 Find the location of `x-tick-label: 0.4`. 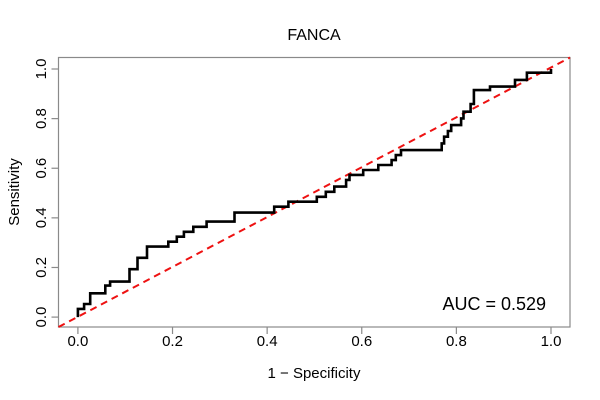

x-tick-label: 0.4 is located at coordinates (267, 341).